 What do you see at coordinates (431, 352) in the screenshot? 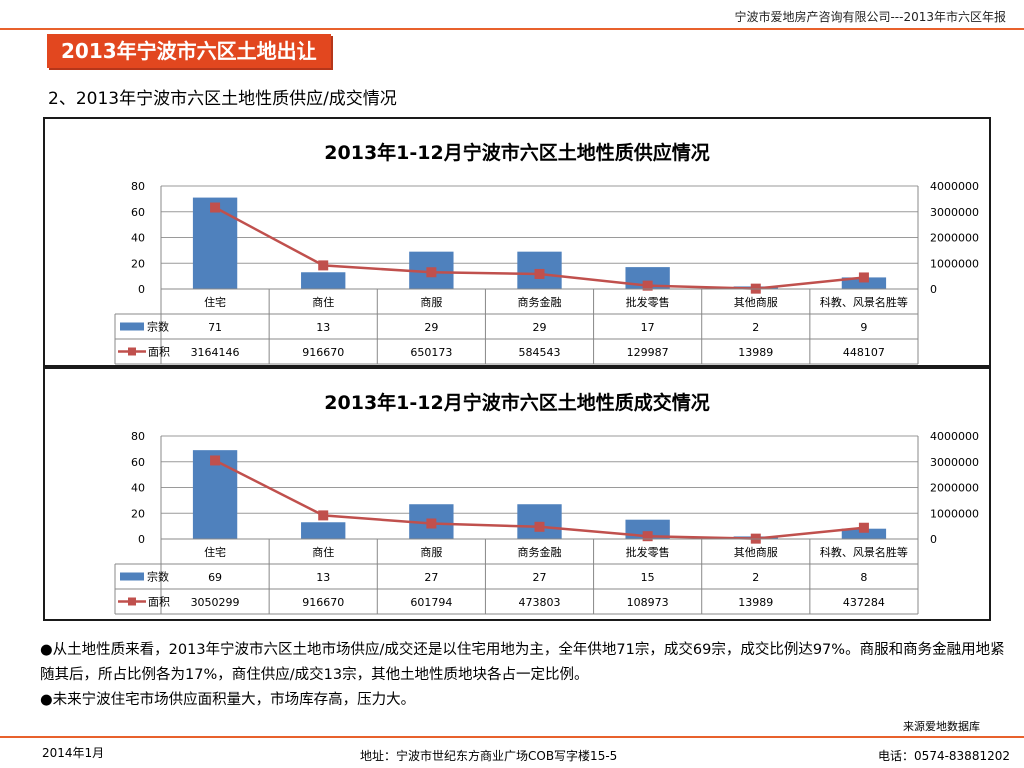
I see `area-value: 650173` at bounding box center [431, 352].